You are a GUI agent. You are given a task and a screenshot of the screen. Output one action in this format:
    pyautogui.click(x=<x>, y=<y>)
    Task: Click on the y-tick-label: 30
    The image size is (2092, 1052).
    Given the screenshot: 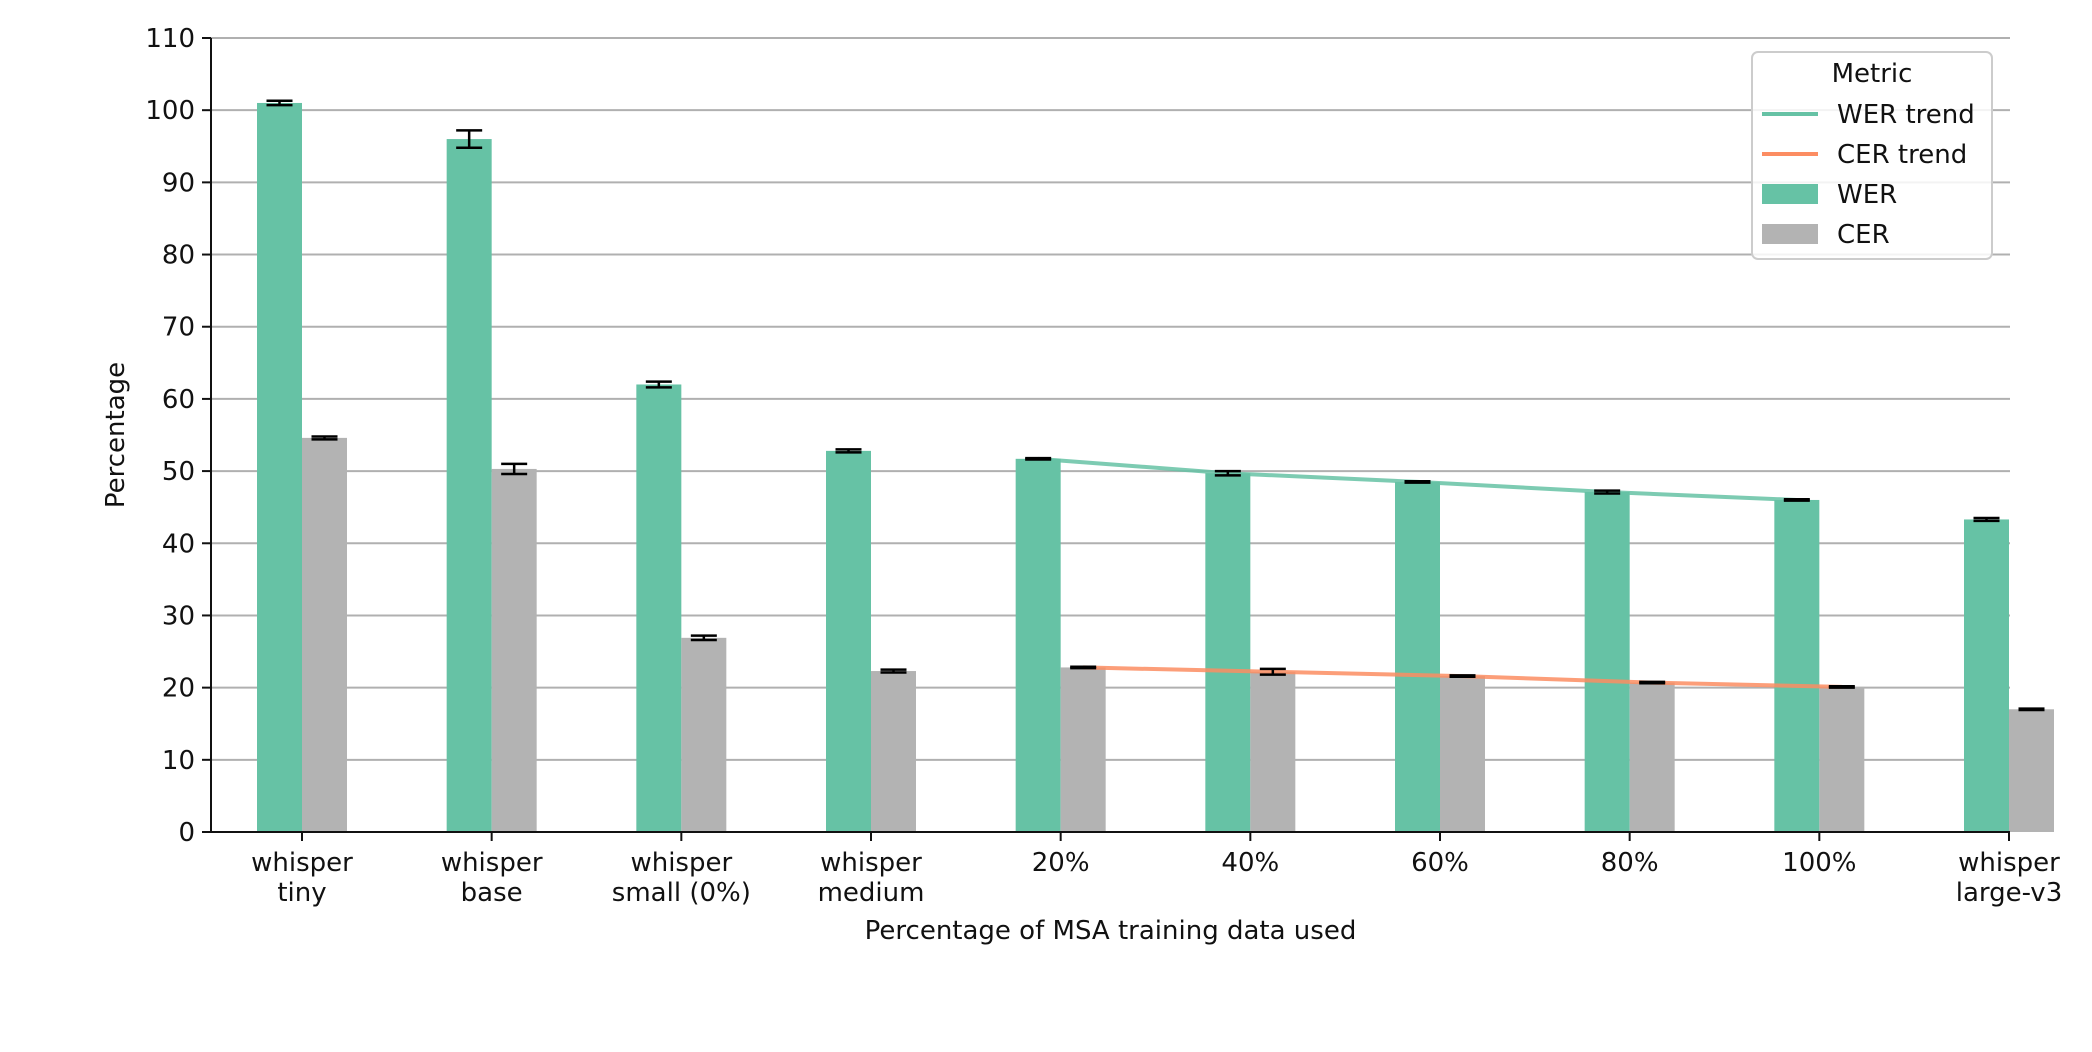 What is the action you would take?
    pyautogui.click(x=178, y=616)
    